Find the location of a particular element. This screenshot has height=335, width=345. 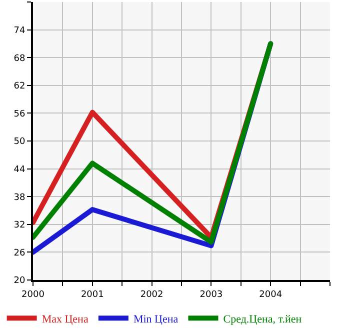

legend-label: Сред.Цена, т.йен is located at coordinates (262, 319).